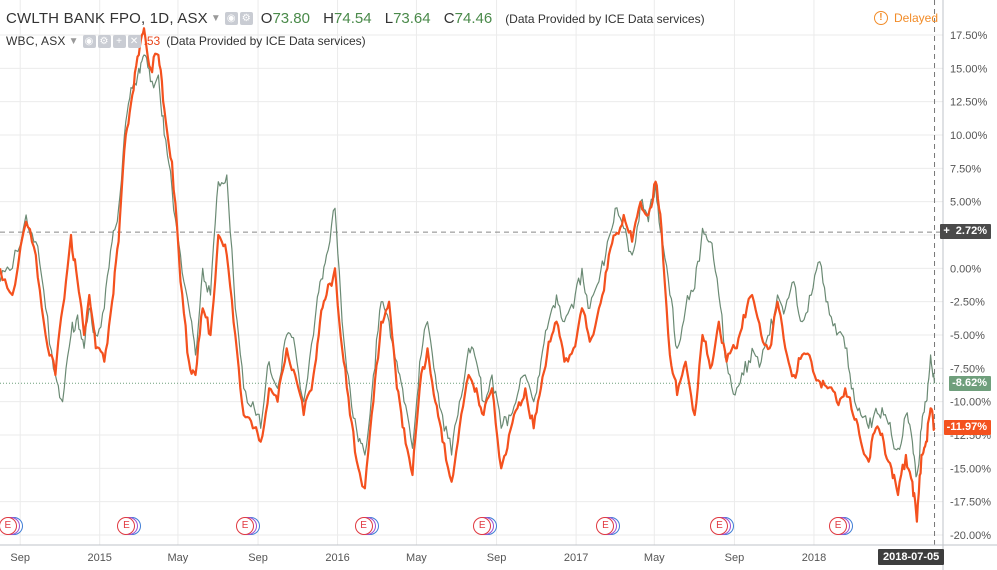  I want to click on x-tick-label: 2015, so click(99, 558).